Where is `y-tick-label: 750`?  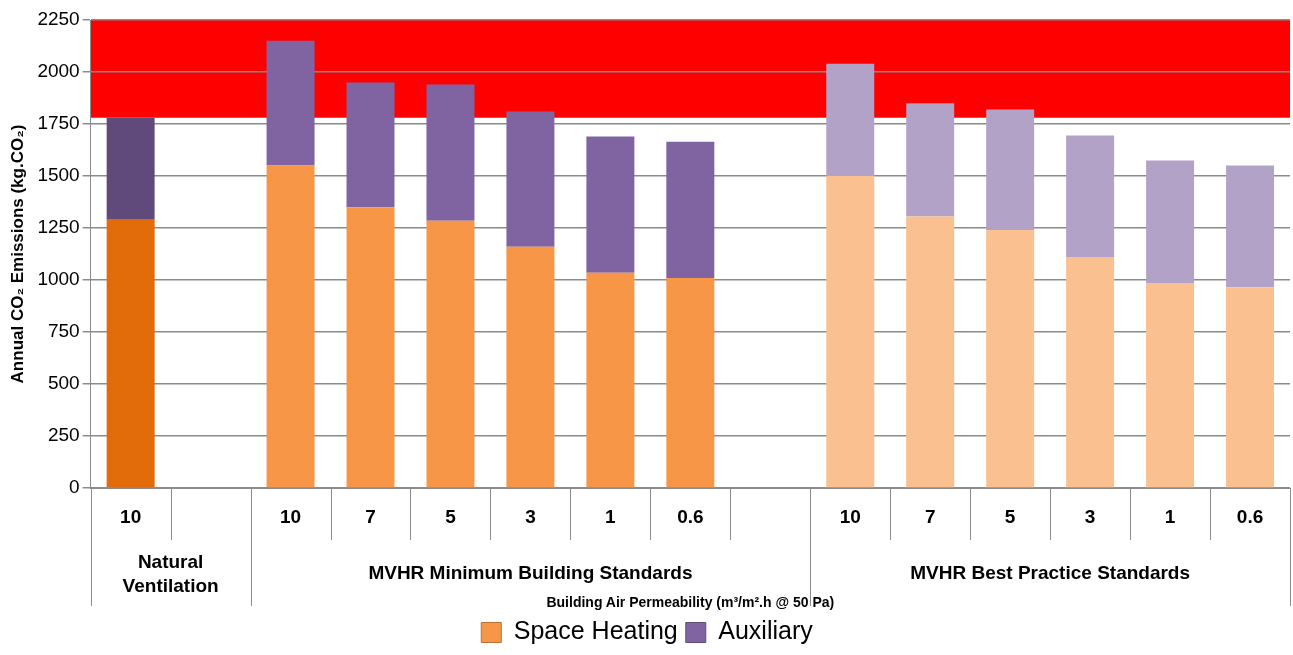
y-tick-label: 750 is located at coordinates (63, 331).